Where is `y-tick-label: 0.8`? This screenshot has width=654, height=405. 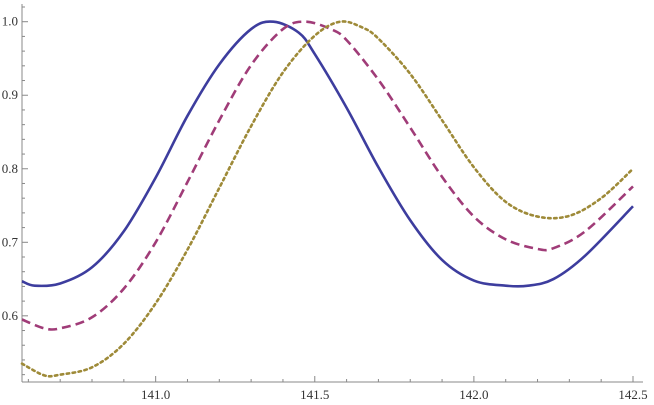 y-tick-label: 0.8 is located at coordinates (10, 168).